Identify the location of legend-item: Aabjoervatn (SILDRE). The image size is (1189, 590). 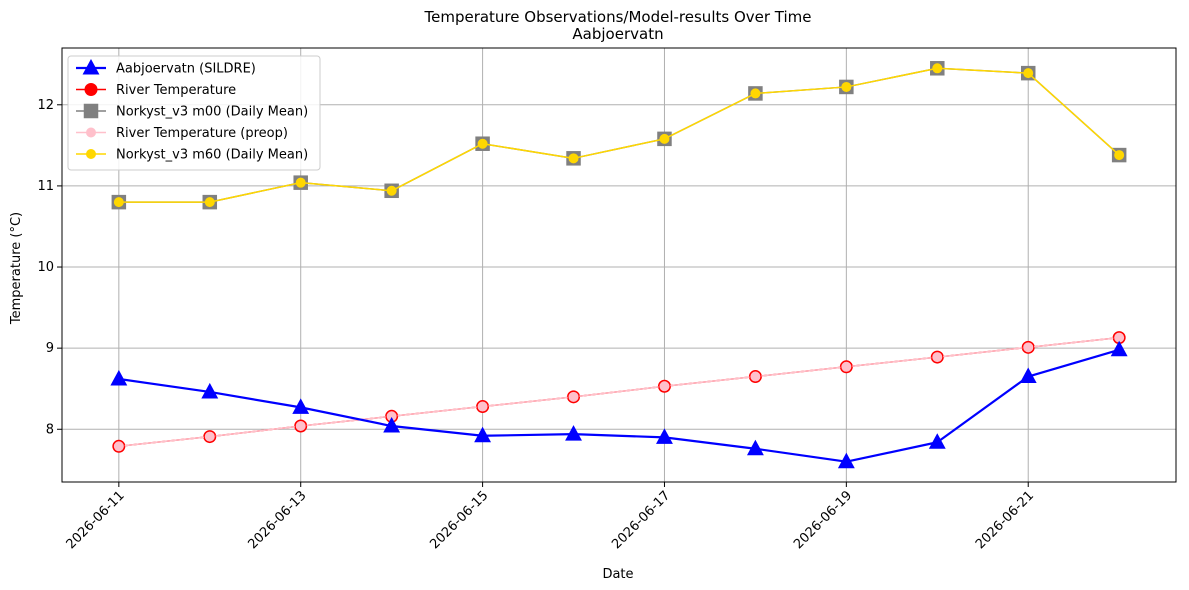
(166, 67).